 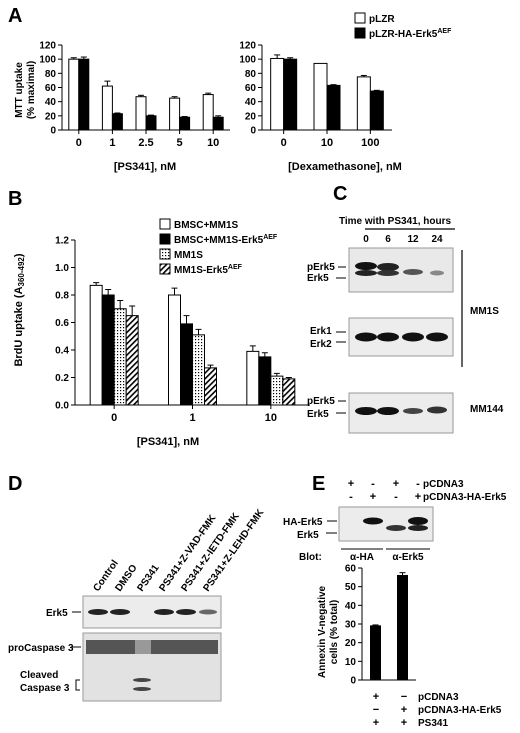 What do you see at coordinates (321, 344) in the screenshot?
I see `label-erk2: Erk2` at bounding box center [321, 344].